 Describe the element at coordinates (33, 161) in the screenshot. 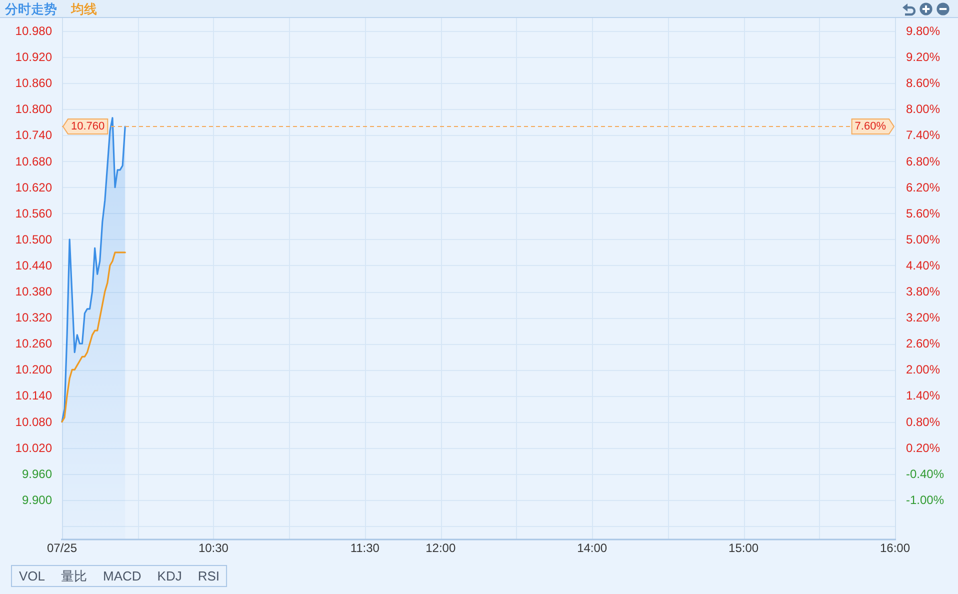

I see `y-tick-label: 10.680` at that location.